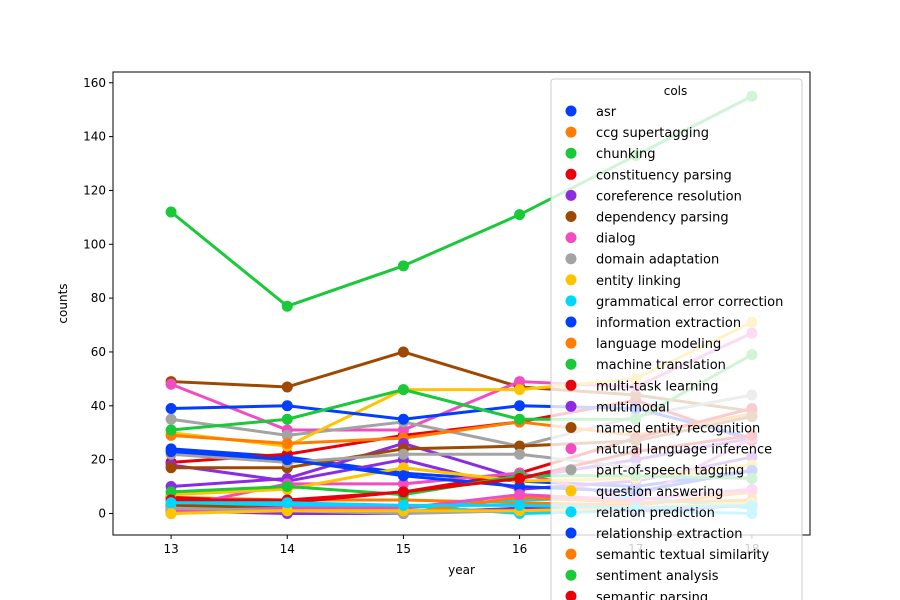 The height and width of the screenshot is (600, 900). What do you see at coordinates (633, 407) in the screenshot?
I see `legend-label: multimodal` at bounding box center [633, 407].